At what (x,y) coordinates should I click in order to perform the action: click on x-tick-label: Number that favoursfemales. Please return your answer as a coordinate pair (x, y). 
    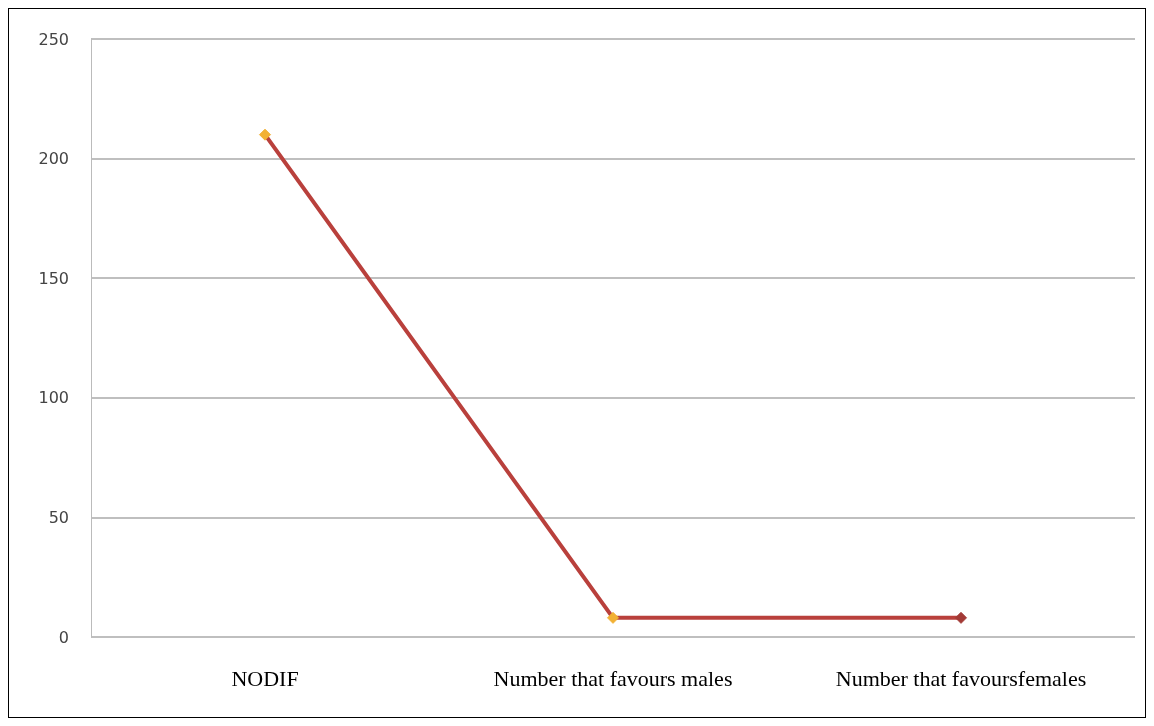
    Looking at the image, I should click on (961, 678).